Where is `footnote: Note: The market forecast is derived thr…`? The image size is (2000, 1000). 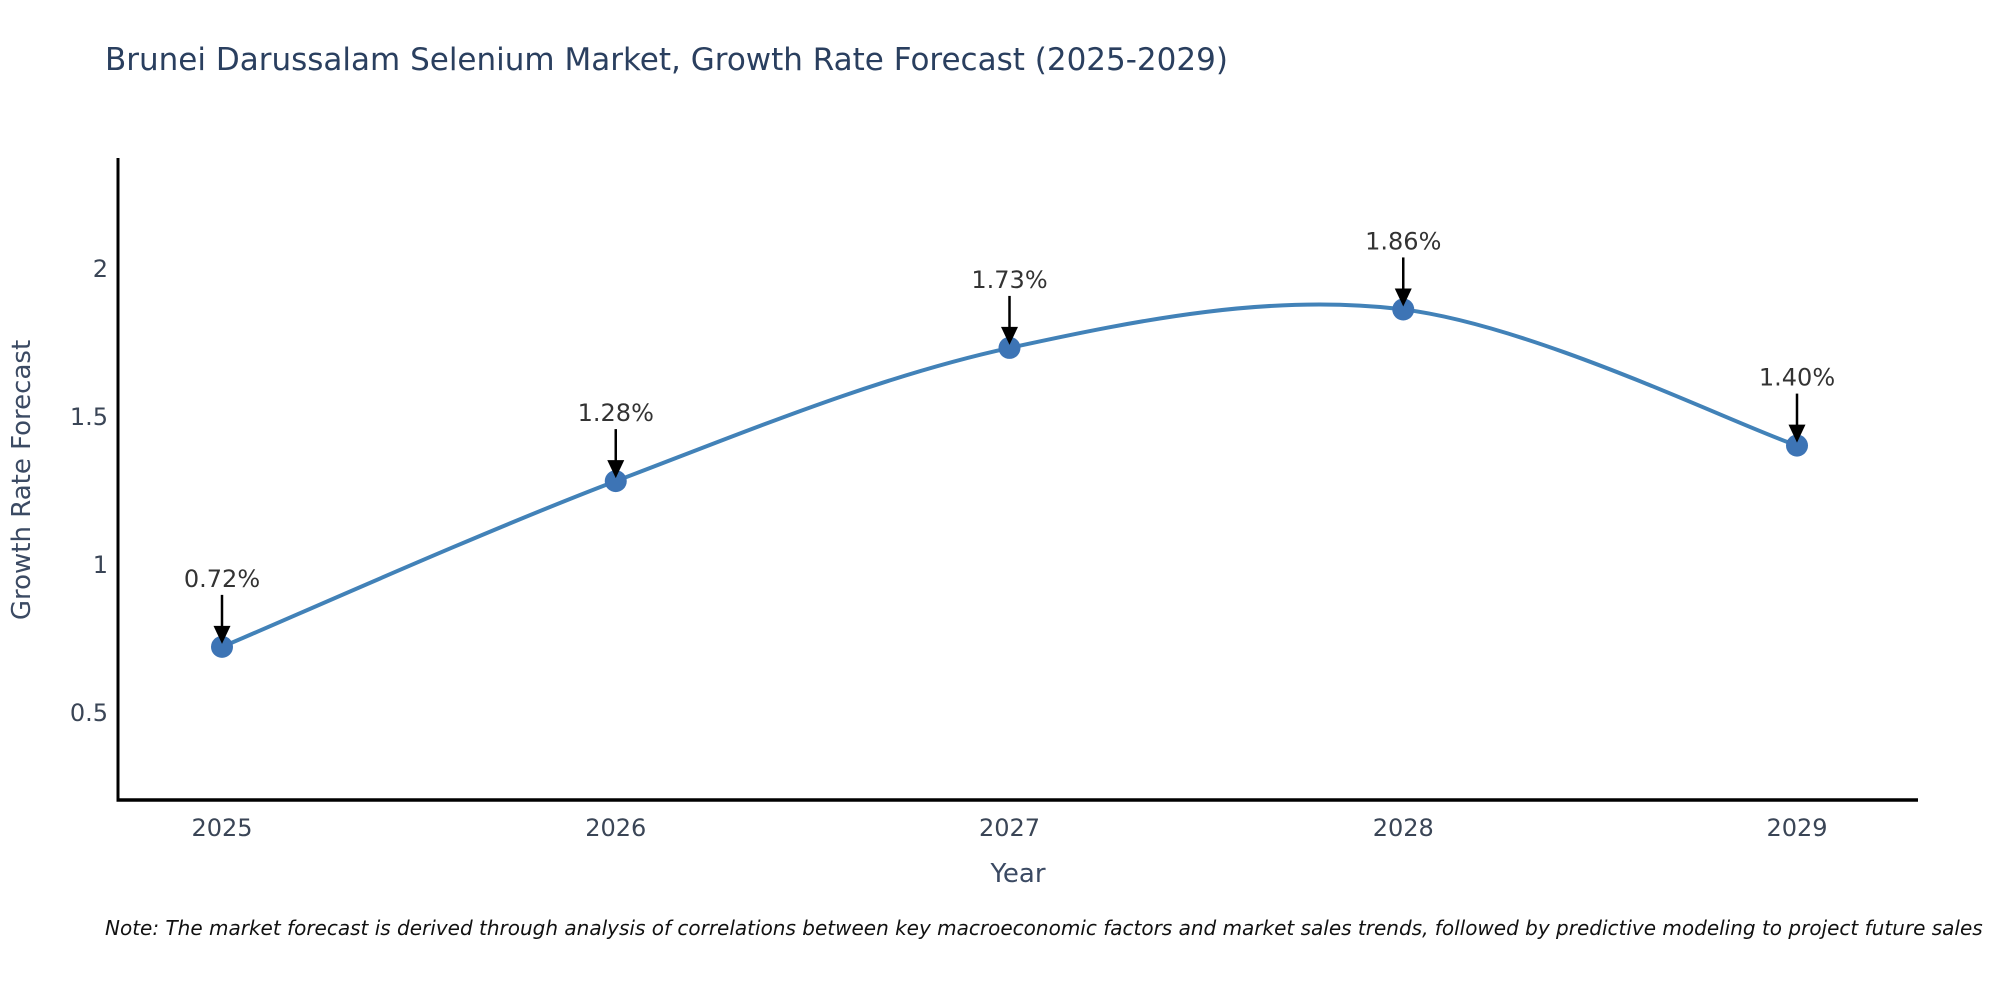
footnote: Note: The market forecast is derived thr… is located at coordinates (1044, 928).